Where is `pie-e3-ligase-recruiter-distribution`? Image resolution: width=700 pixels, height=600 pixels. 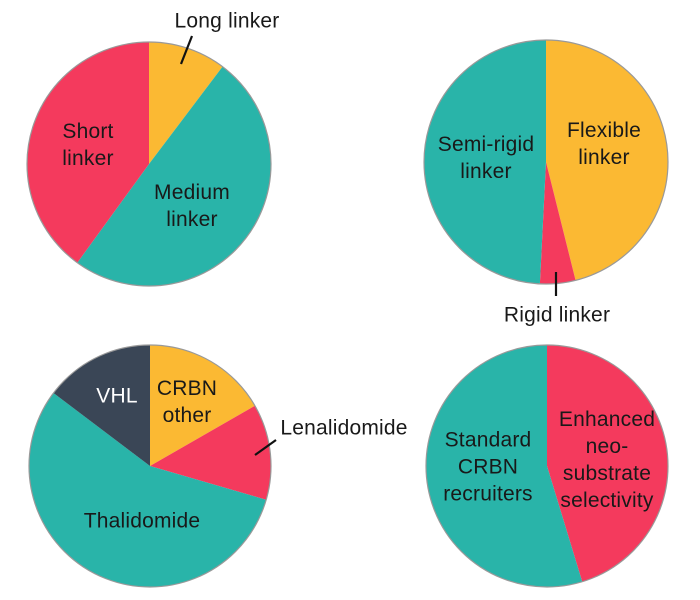 pie-e3-ligase-recruiter-distribution is located at coordinates (150, 466).